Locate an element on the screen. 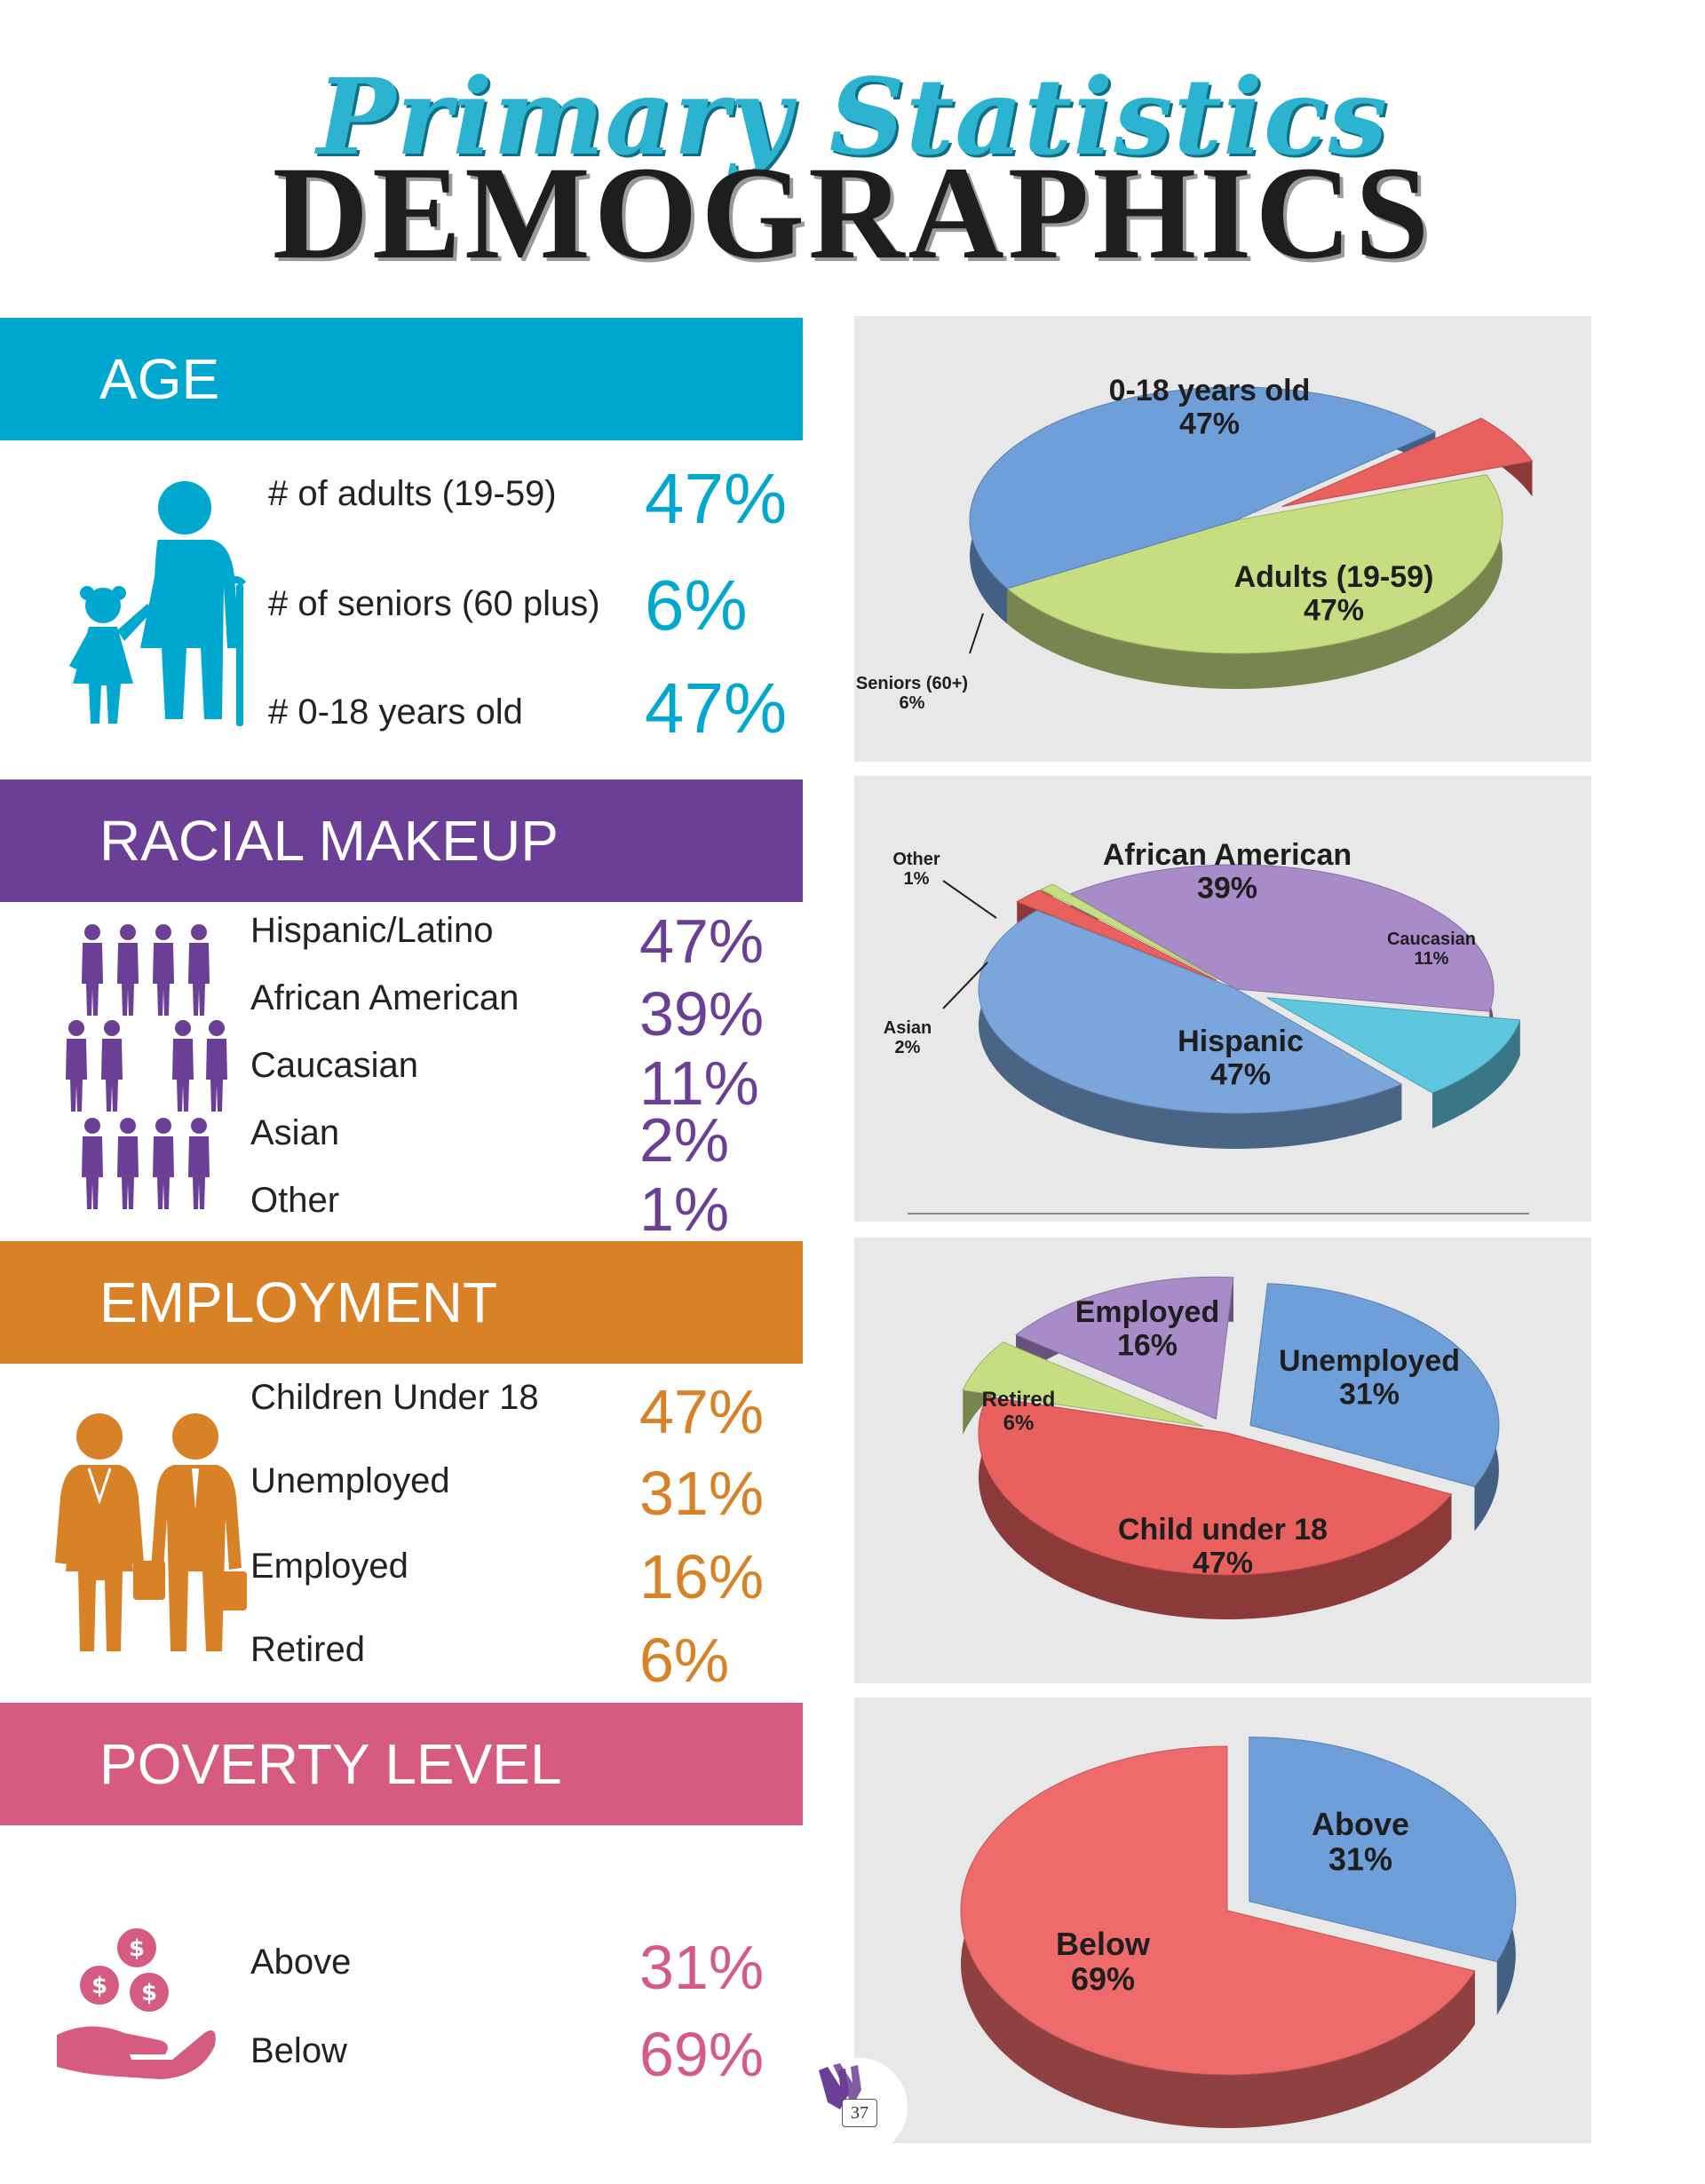 The image size is (1705, 2184). pie-slice-label: Employed is located at coordinates (1147, 1312).